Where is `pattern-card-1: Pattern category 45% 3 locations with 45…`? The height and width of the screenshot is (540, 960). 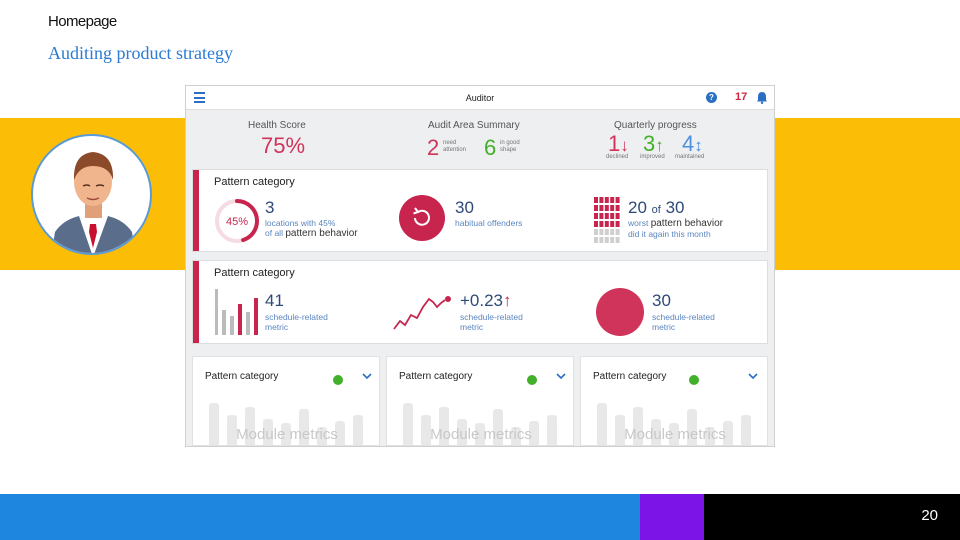 pattern-card-1: Pattern category 45% 3 locations with 45… is located at coordinates (480, 210).